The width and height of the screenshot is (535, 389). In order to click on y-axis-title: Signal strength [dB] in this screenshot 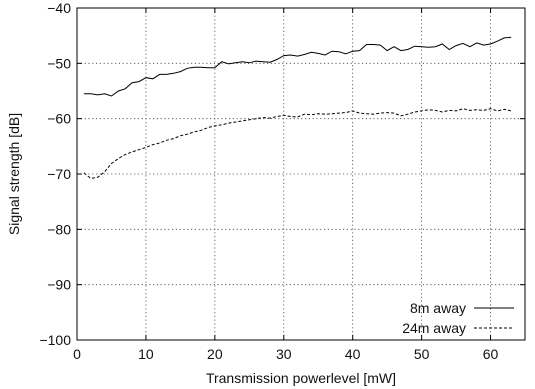, I will do `click(14, 174)`.